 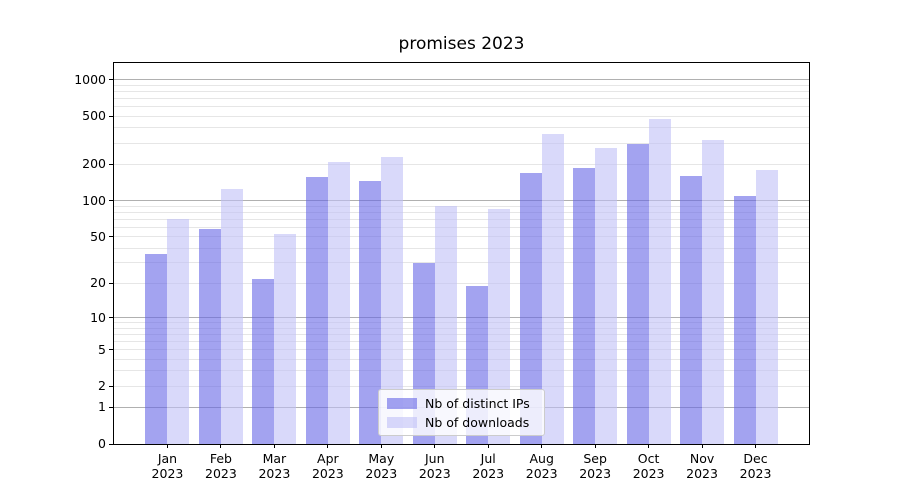 I want to click on x-tick-mark-nov, so click(x=702, y=446).